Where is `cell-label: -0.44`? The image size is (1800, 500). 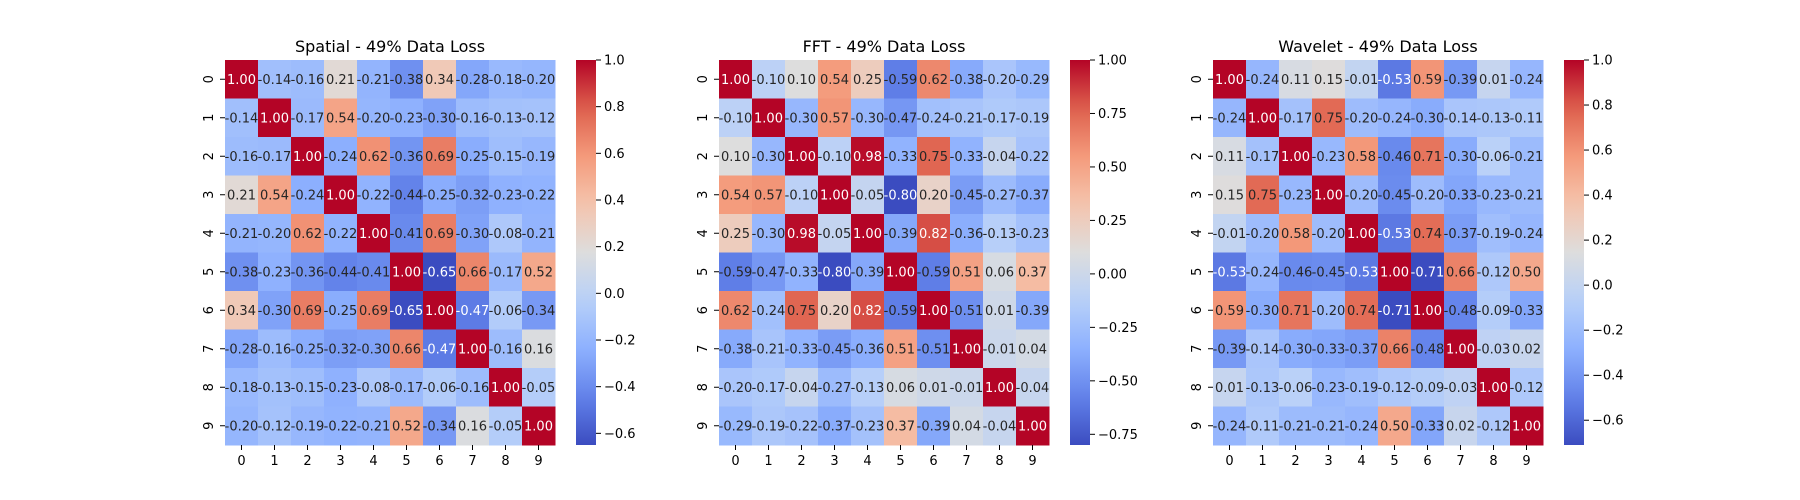 cell-label: -0.44 is located at coordinates (407, 195).